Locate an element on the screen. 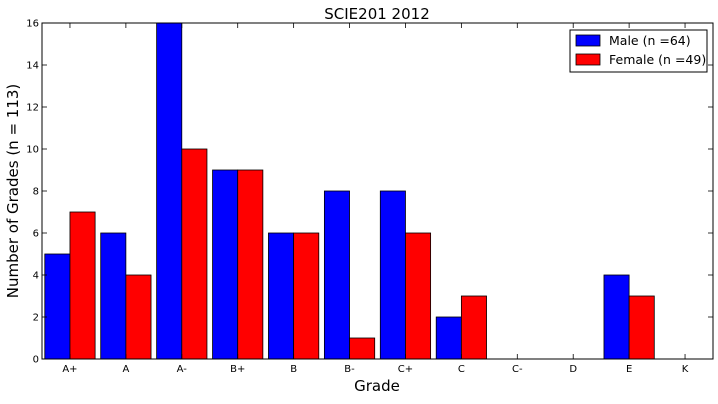 The height and width of the screenshot is (404, 718). legend-label-female: Female (n =49) is located at coordinates (657, 59).